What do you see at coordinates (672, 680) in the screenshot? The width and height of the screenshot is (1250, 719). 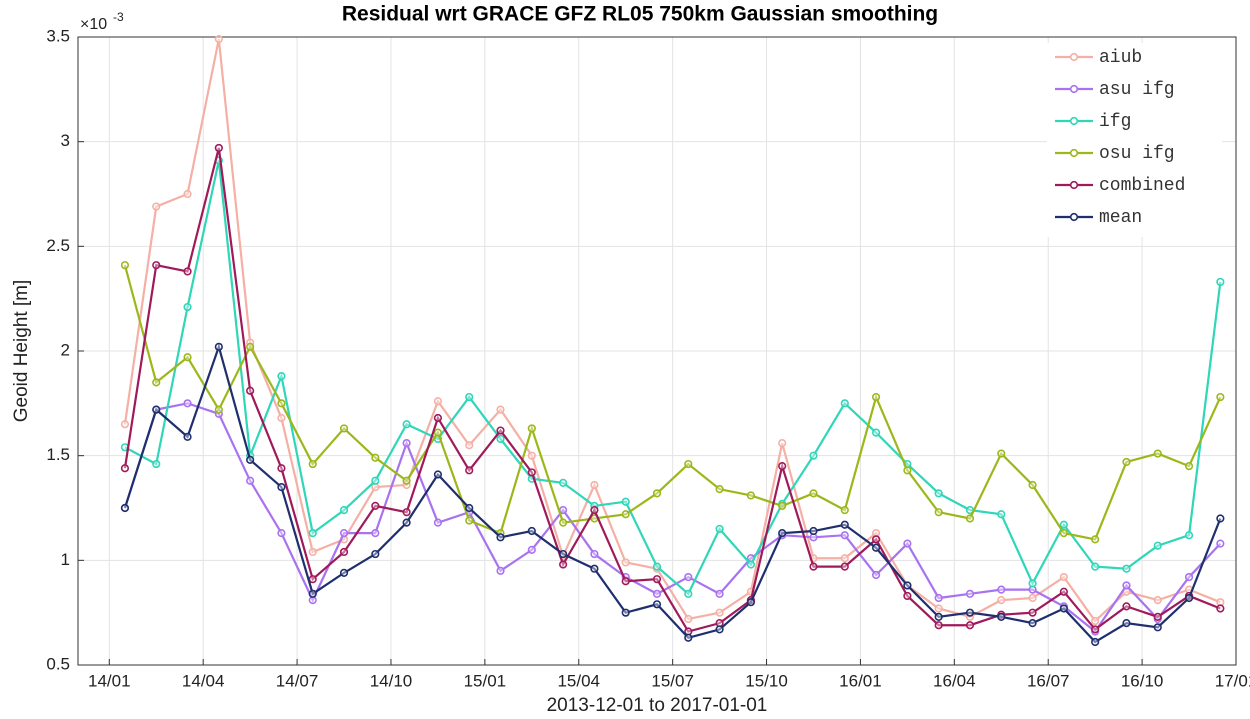 I see `x-tick-label: 15/07` at bounding box center [672, 680].